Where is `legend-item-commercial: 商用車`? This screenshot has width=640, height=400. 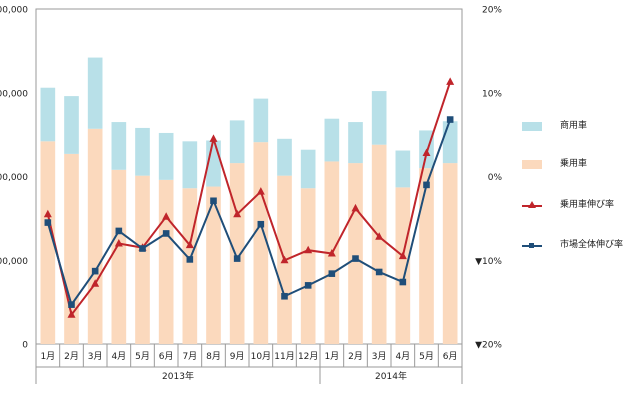 legend-item-commercial: 商用車 is located at coordinates (580, 130).